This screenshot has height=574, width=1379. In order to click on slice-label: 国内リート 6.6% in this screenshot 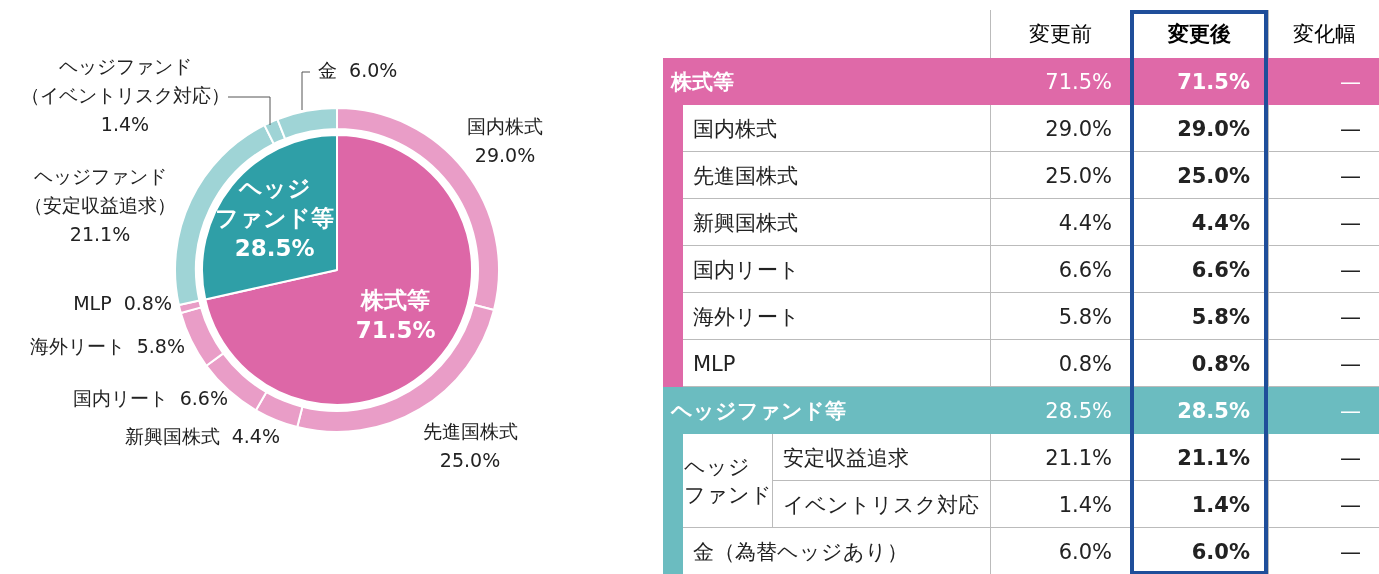, I will do `click(150, 397)`.